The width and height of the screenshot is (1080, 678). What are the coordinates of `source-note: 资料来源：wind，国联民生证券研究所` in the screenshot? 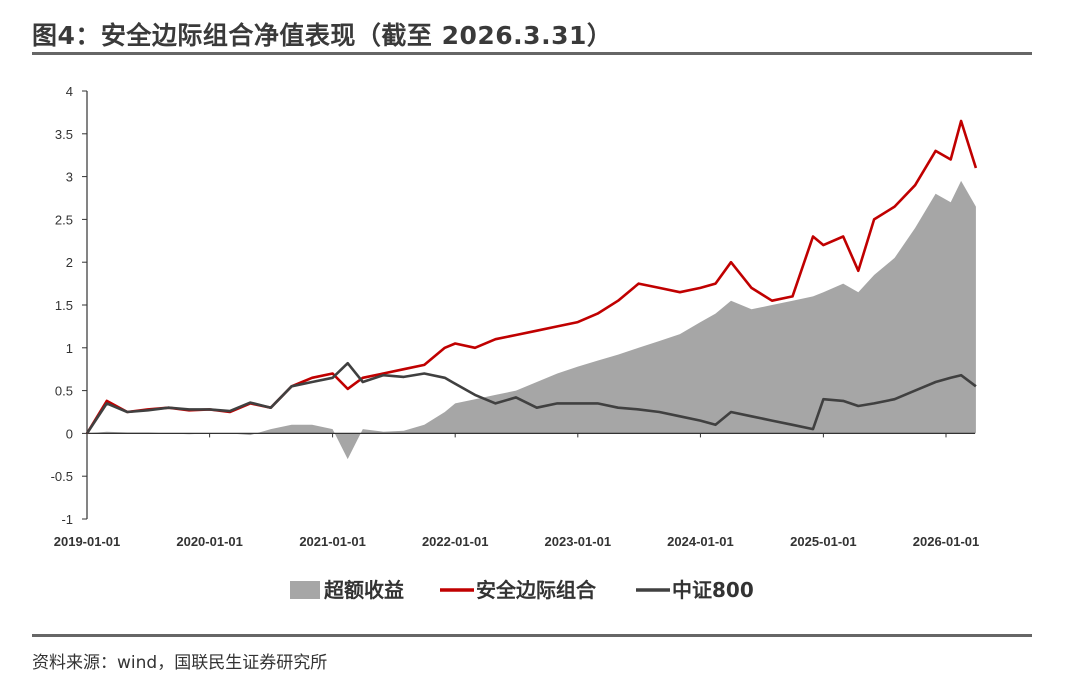 It's located at (180, 663).